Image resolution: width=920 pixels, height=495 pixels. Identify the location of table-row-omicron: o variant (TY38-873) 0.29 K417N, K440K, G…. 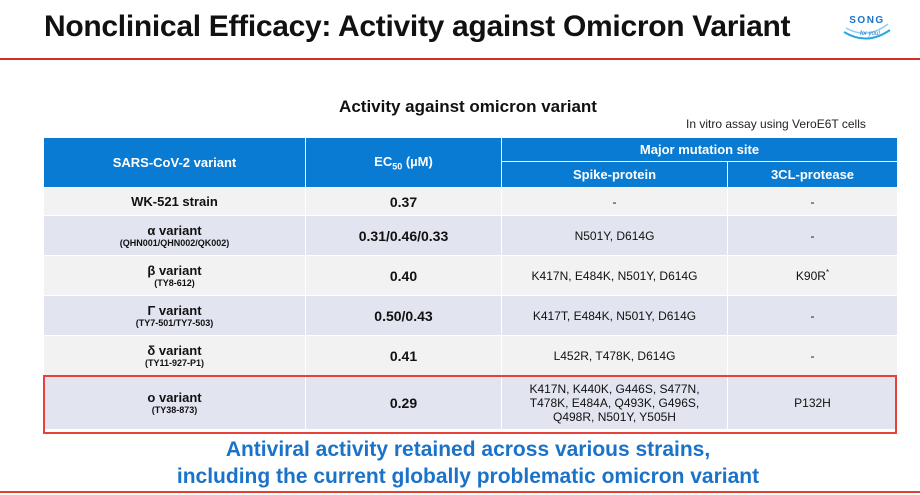
(470, 402).